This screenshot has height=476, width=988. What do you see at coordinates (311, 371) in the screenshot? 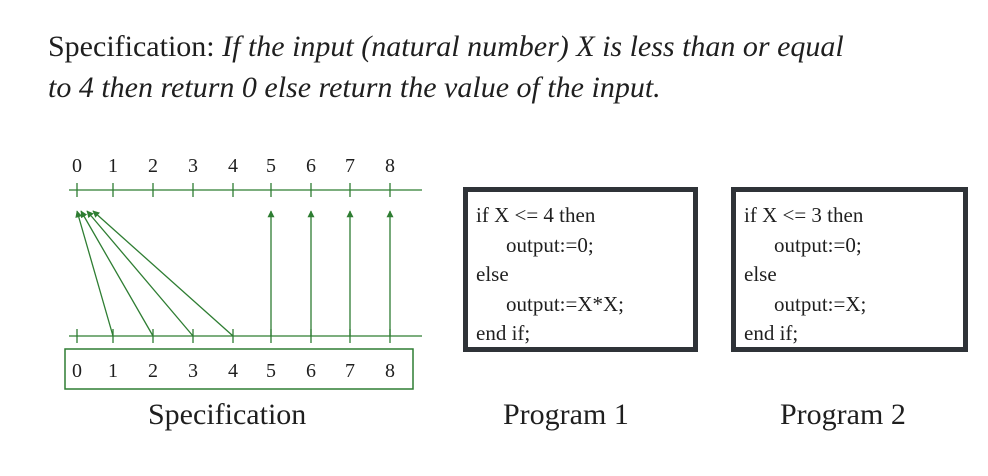
I see `bottom-axis-label: 6` at bounding box center [311, 371].